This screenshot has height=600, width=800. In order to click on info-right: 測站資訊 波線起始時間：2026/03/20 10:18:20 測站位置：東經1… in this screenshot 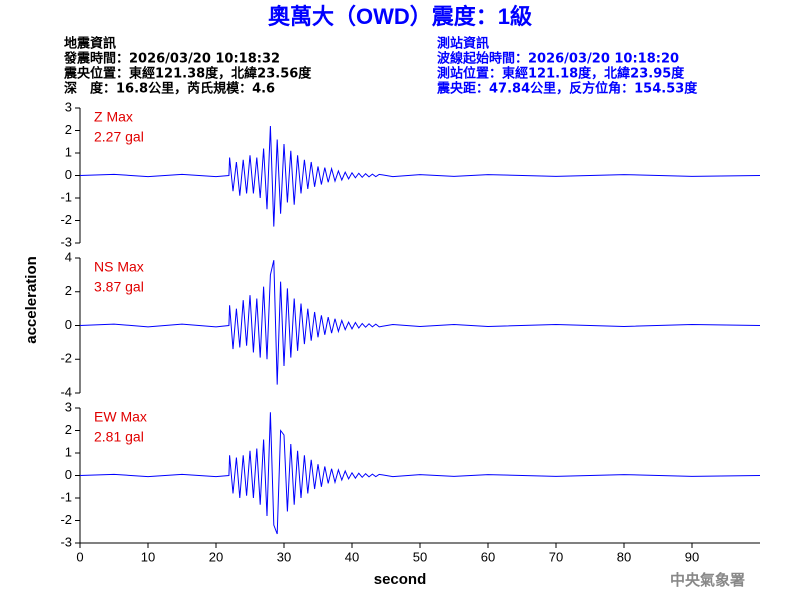, I will do `click(567, 66)`.